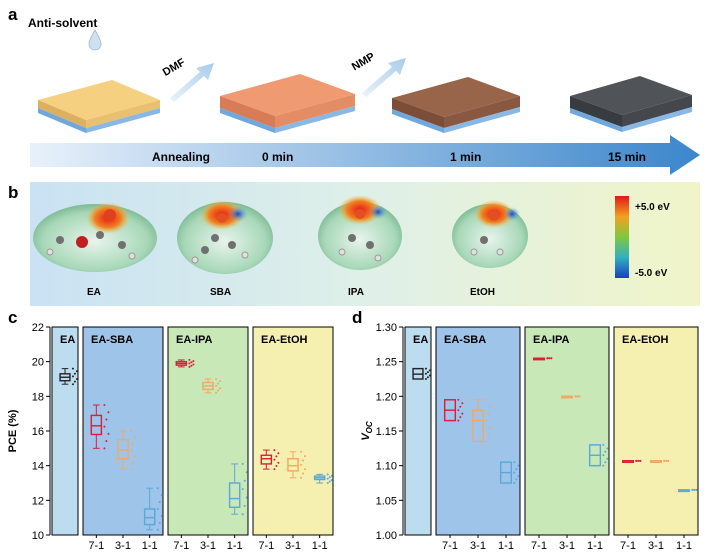 The image size is (705, 555). Describe the element at coordinates (652, 207) in the screenshot. I see `scale-top-label: +5.0 eV` at that location.